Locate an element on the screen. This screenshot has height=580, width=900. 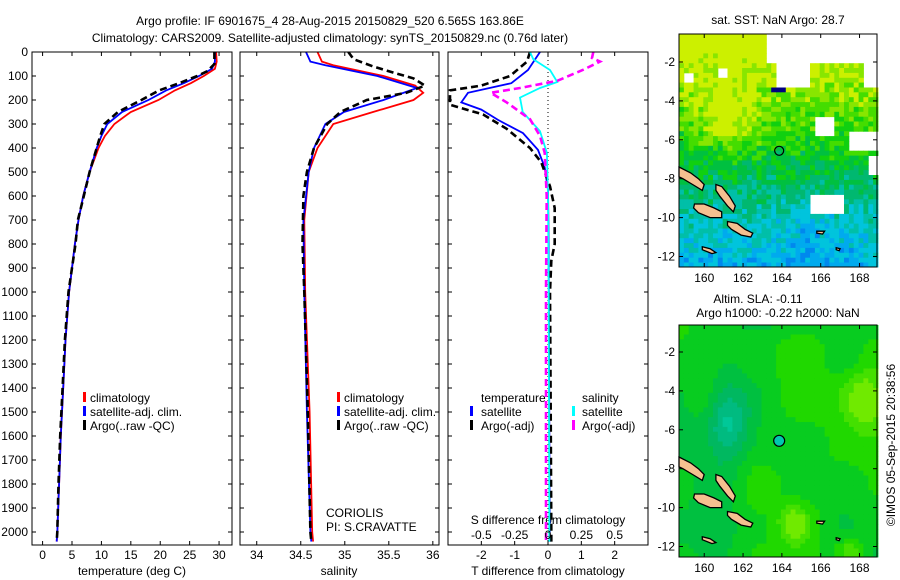
pi-label: PI: S.CRAVATTE is located at coordinates (371, 527).